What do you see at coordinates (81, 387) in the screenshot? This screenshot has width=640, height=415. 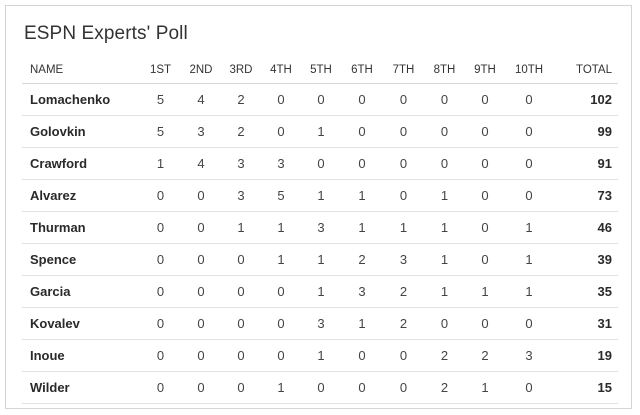 I see `fighter-name: Wilder` at bounding box center [81, 387].